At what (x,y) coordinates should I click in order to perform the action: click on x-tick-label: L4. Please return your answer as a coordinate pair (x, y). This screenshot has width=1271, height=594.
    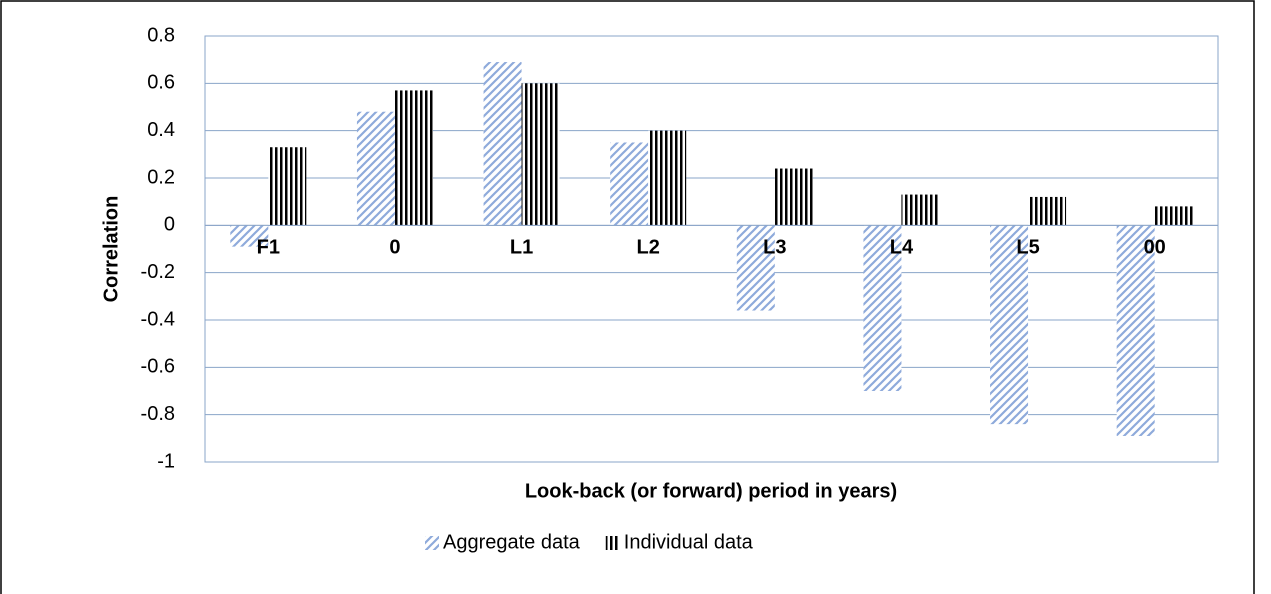
    Looking at the image, I should click on (902, 248).